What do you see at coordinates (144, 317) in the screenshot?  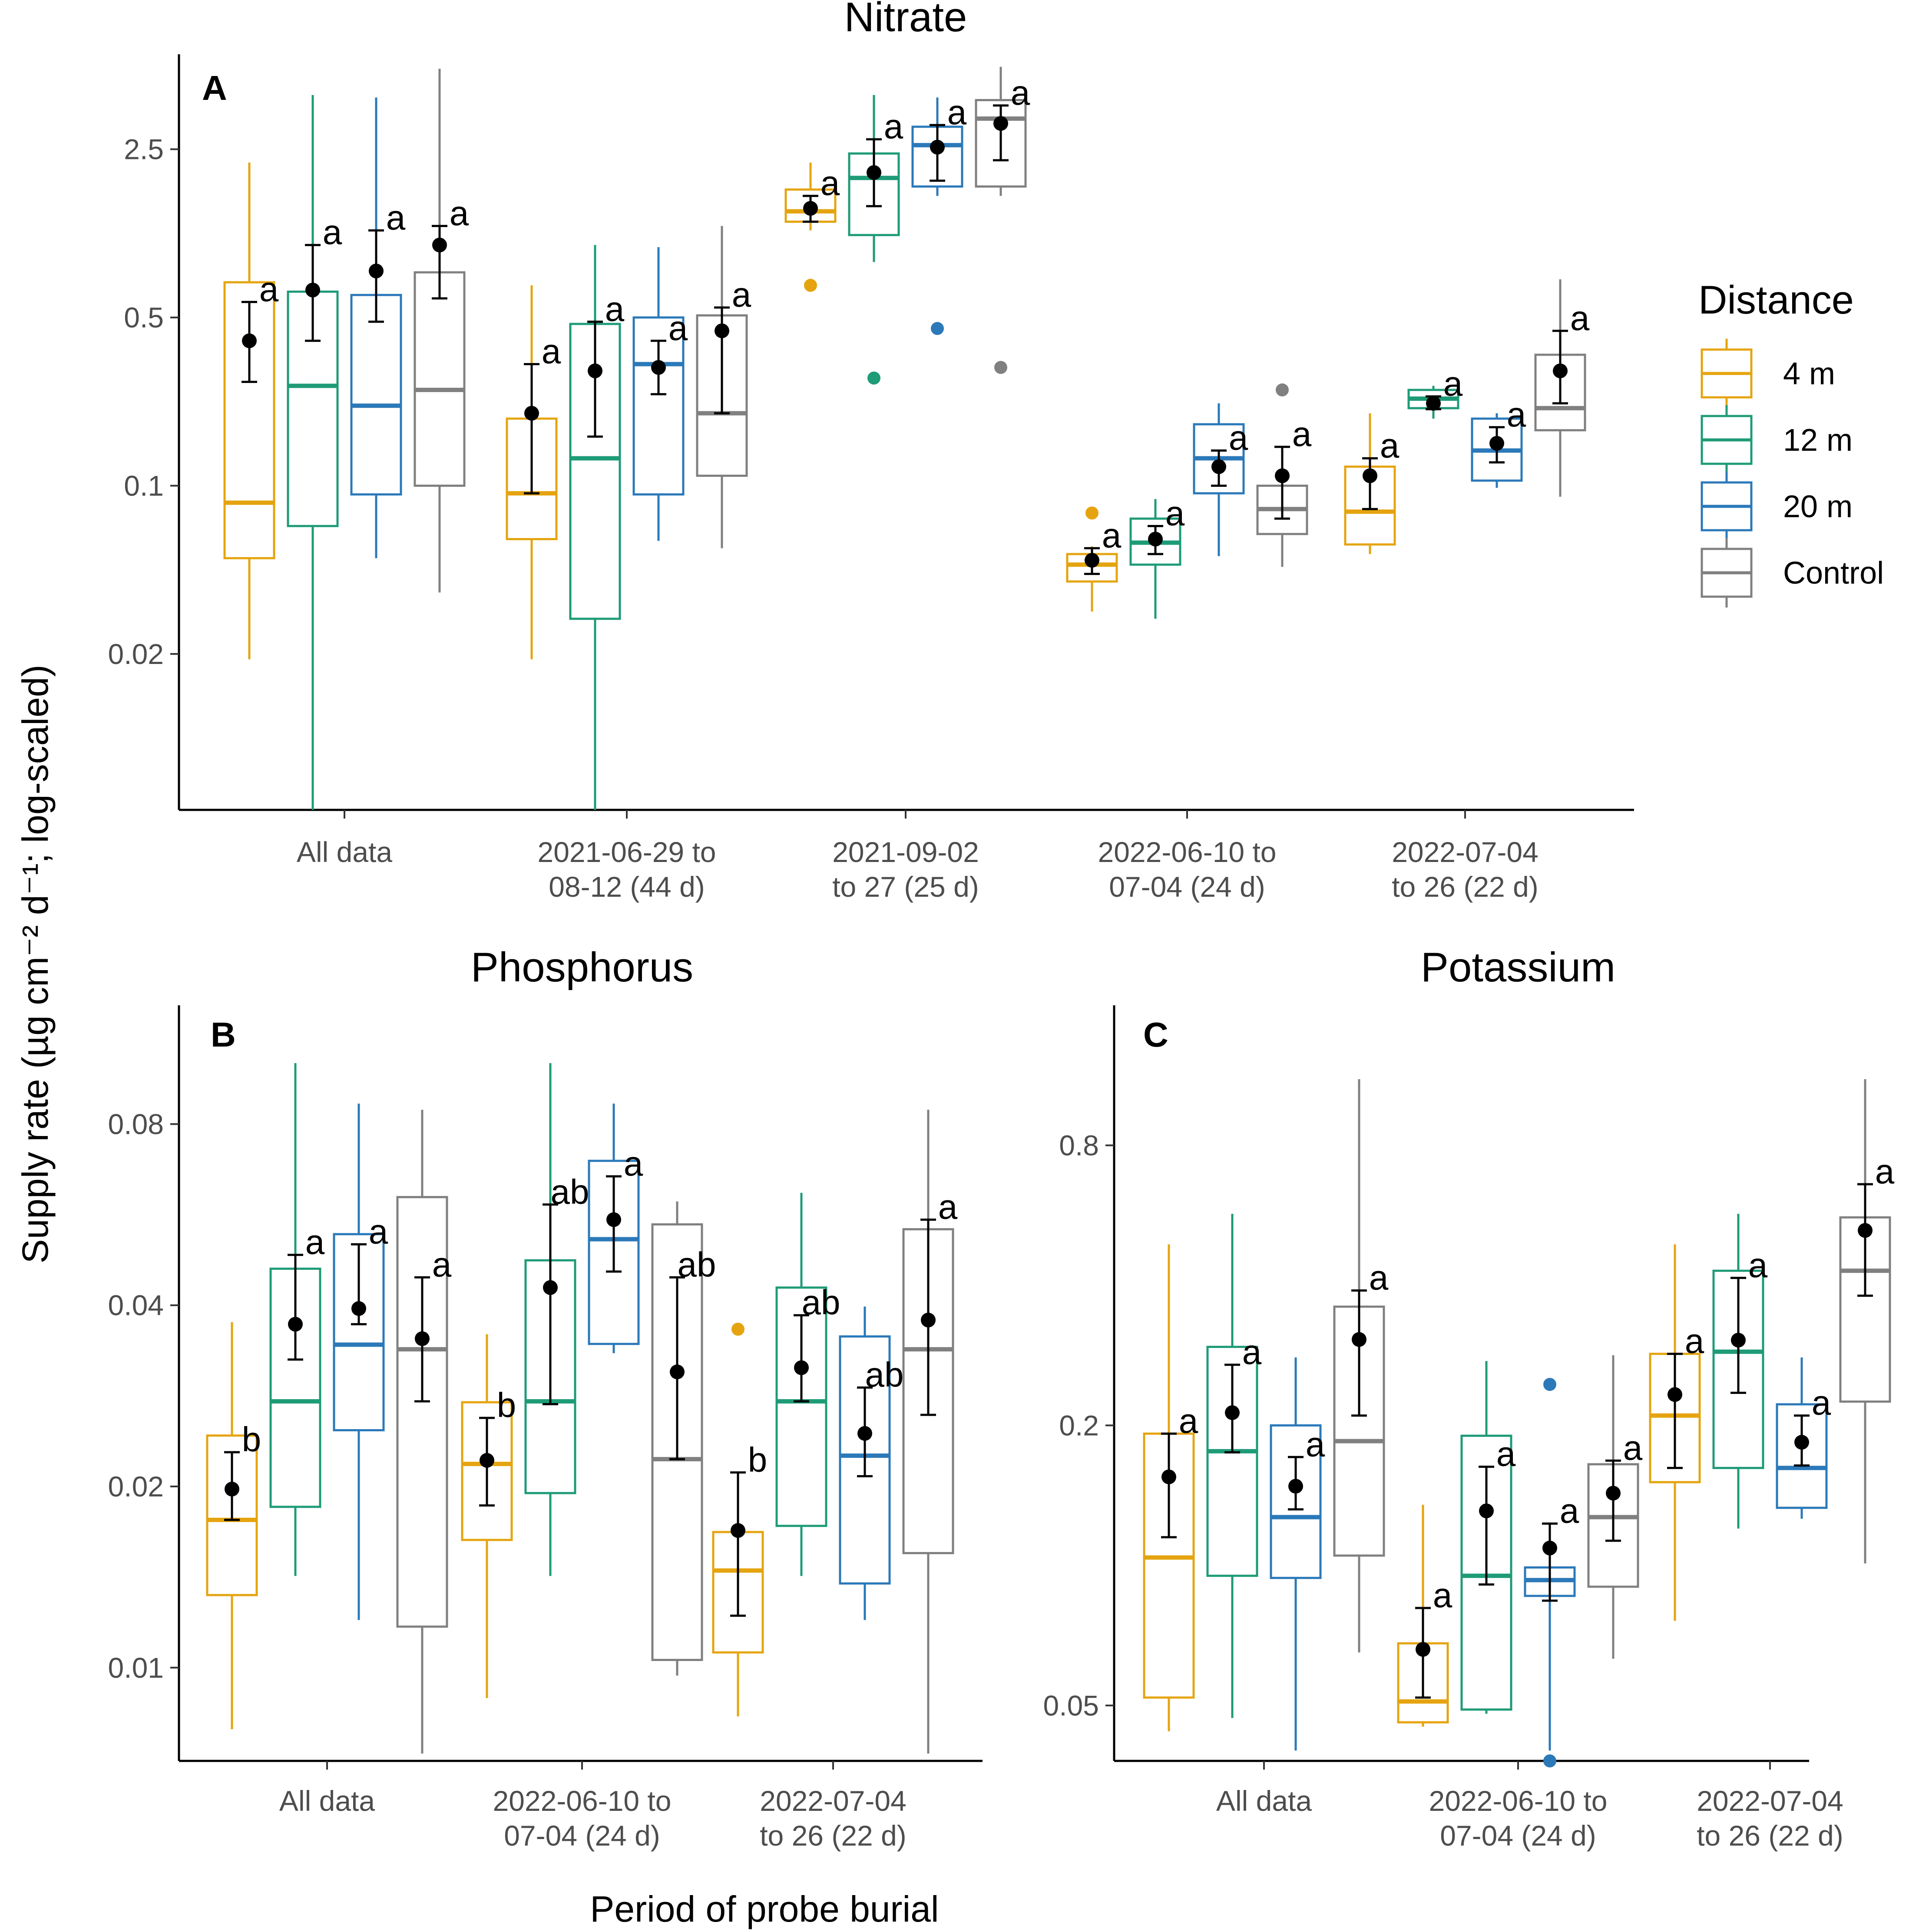 I see `y-tick-label: 0.5` at bounding box center [144, 317].